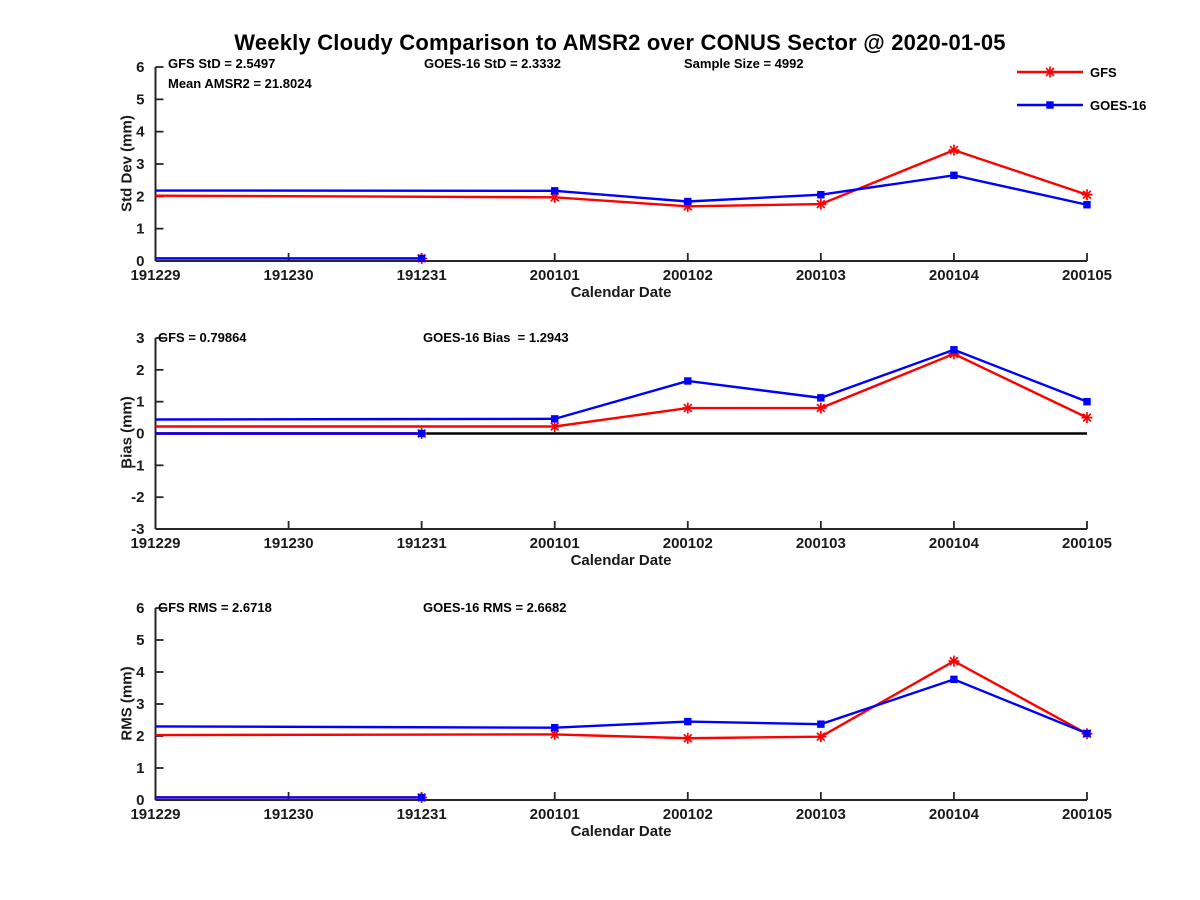  What do you see at coordinates (137, 465) in the screenshot?
I see `y-tick-label: -1` at bounding box center [137, 465].